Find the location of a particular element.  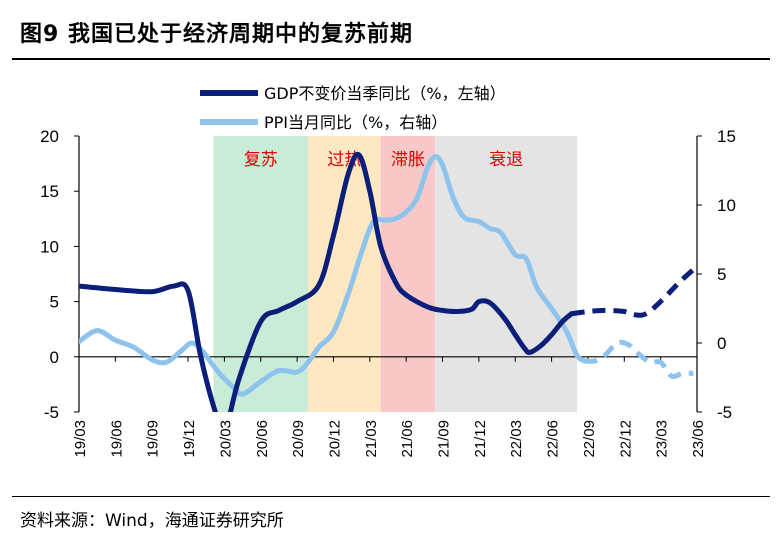

y-left-tick-label: 15 is located at coordinates (49, 191).